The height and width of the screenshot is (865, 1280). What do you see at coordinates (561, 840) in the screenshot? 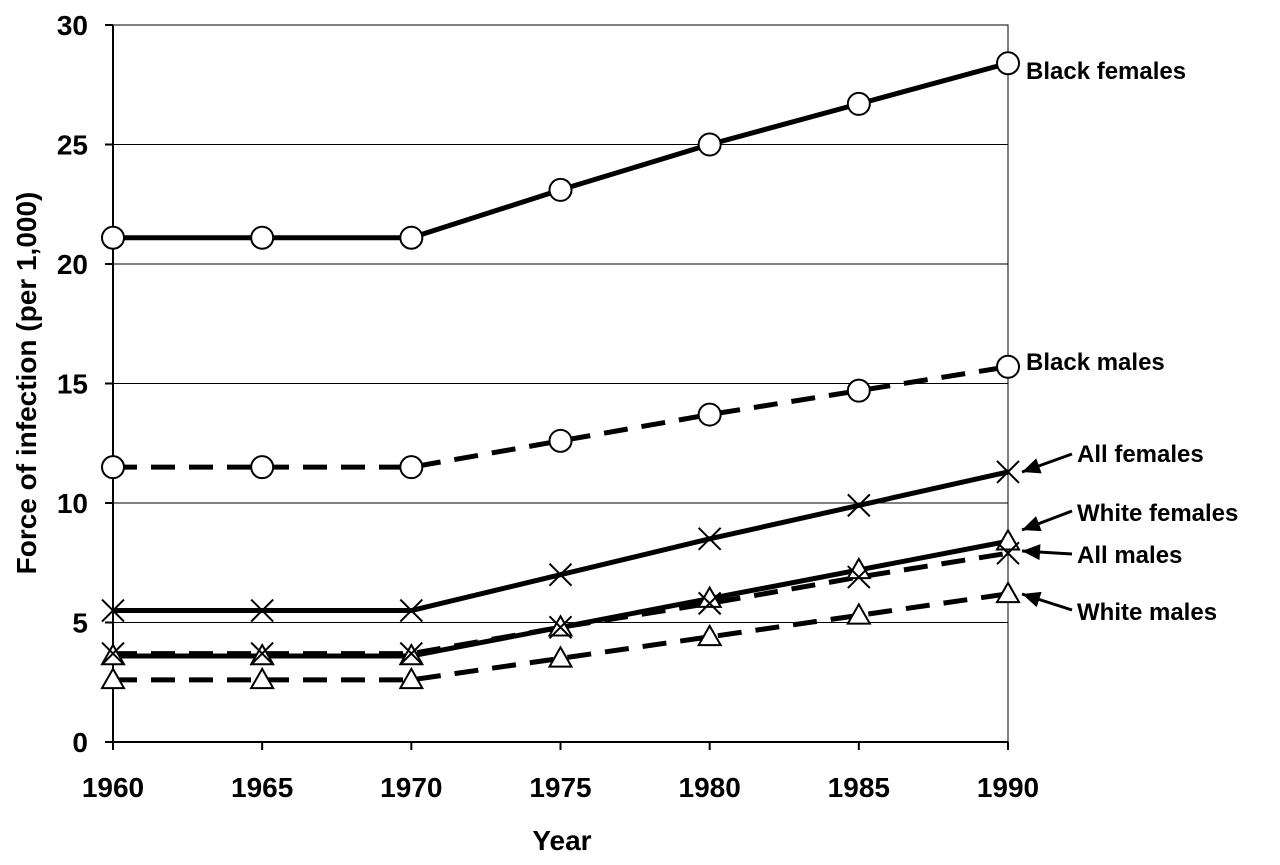
I see `x-axis-title: Year` at bounding box center [561, 840].